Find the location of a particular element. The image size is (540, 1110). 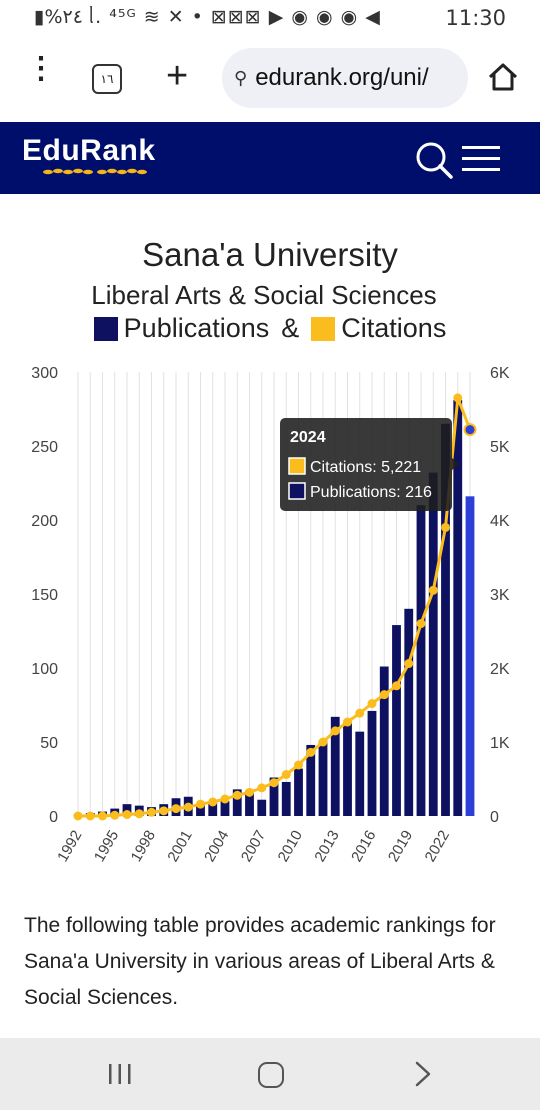

address-bar: ⚲ edurank.org/uni/ is located at coordinates (345, 78).